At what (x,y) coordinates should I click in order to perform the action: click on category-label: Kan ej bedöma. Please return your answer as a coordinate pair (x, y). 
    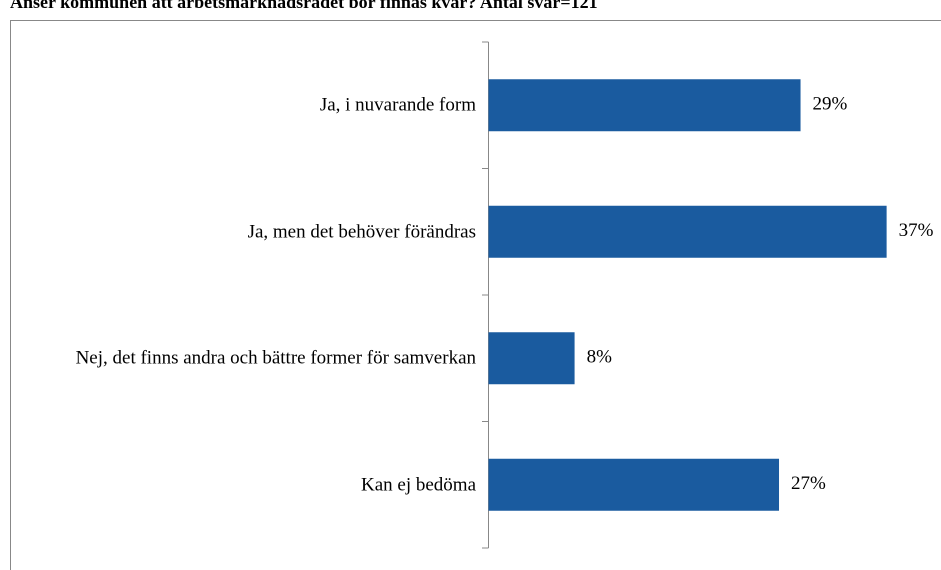
    Looking at the image, I should click on (246, 484).